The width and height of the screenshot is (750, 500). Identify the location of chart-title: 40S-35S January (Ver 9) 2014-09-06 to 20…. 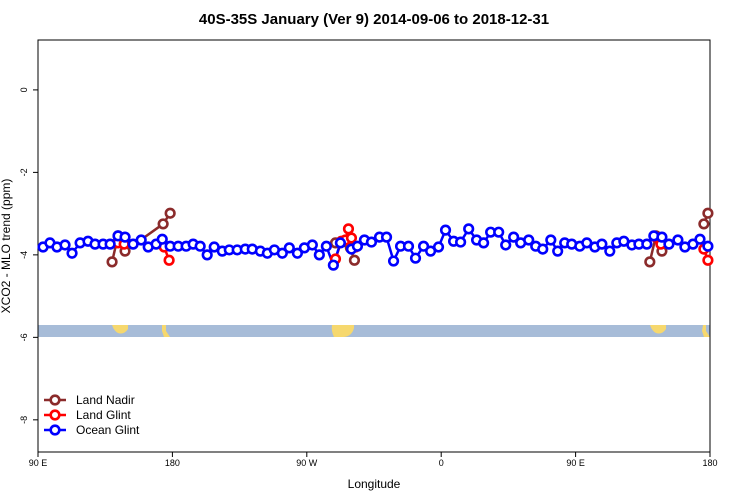
(374, 19).